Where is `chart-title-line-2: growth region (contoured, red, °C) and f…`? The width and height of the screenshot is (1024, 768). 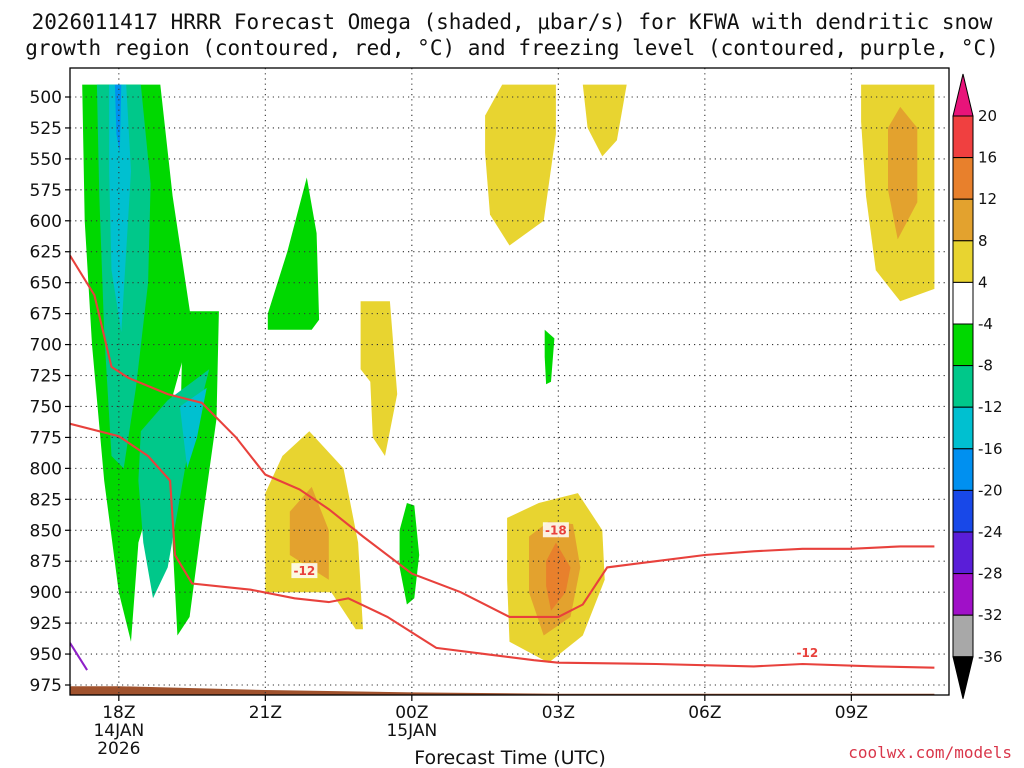
chart-title-line-2: growth region (contoured, red, °C) and f… is located at coordinates (512, 48).